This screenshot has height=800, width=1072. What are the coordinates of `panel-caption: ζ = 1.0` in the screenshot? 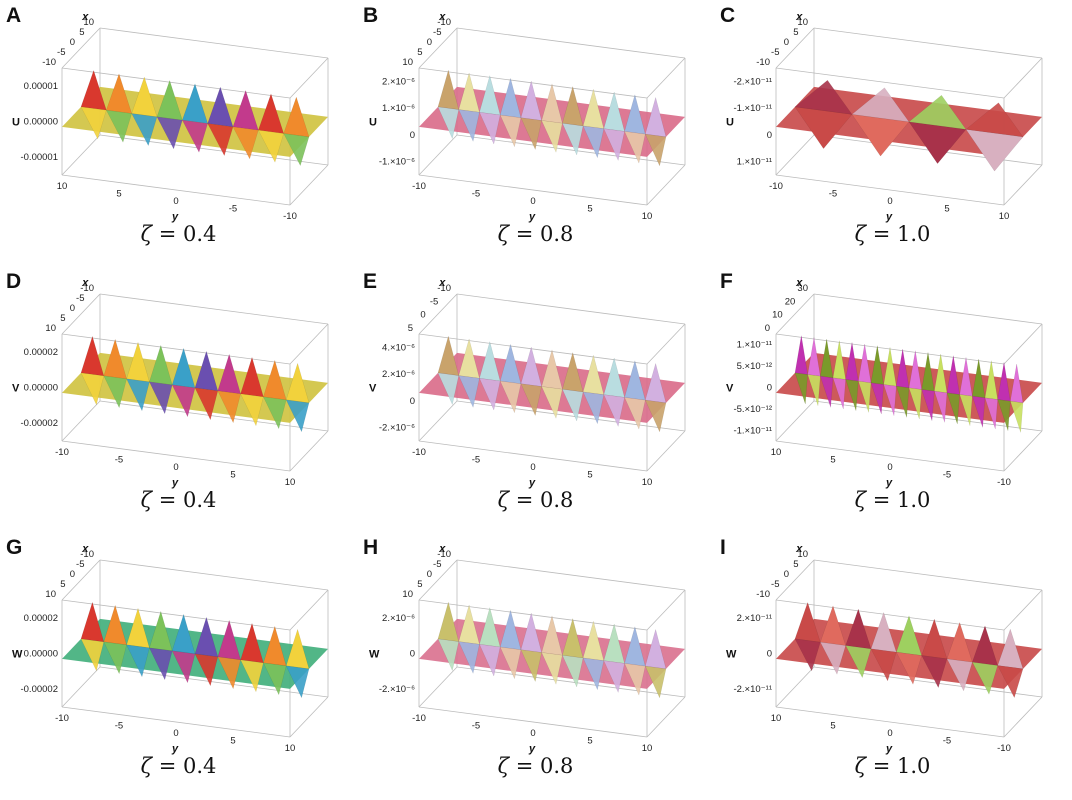 It's located at (892, 234).